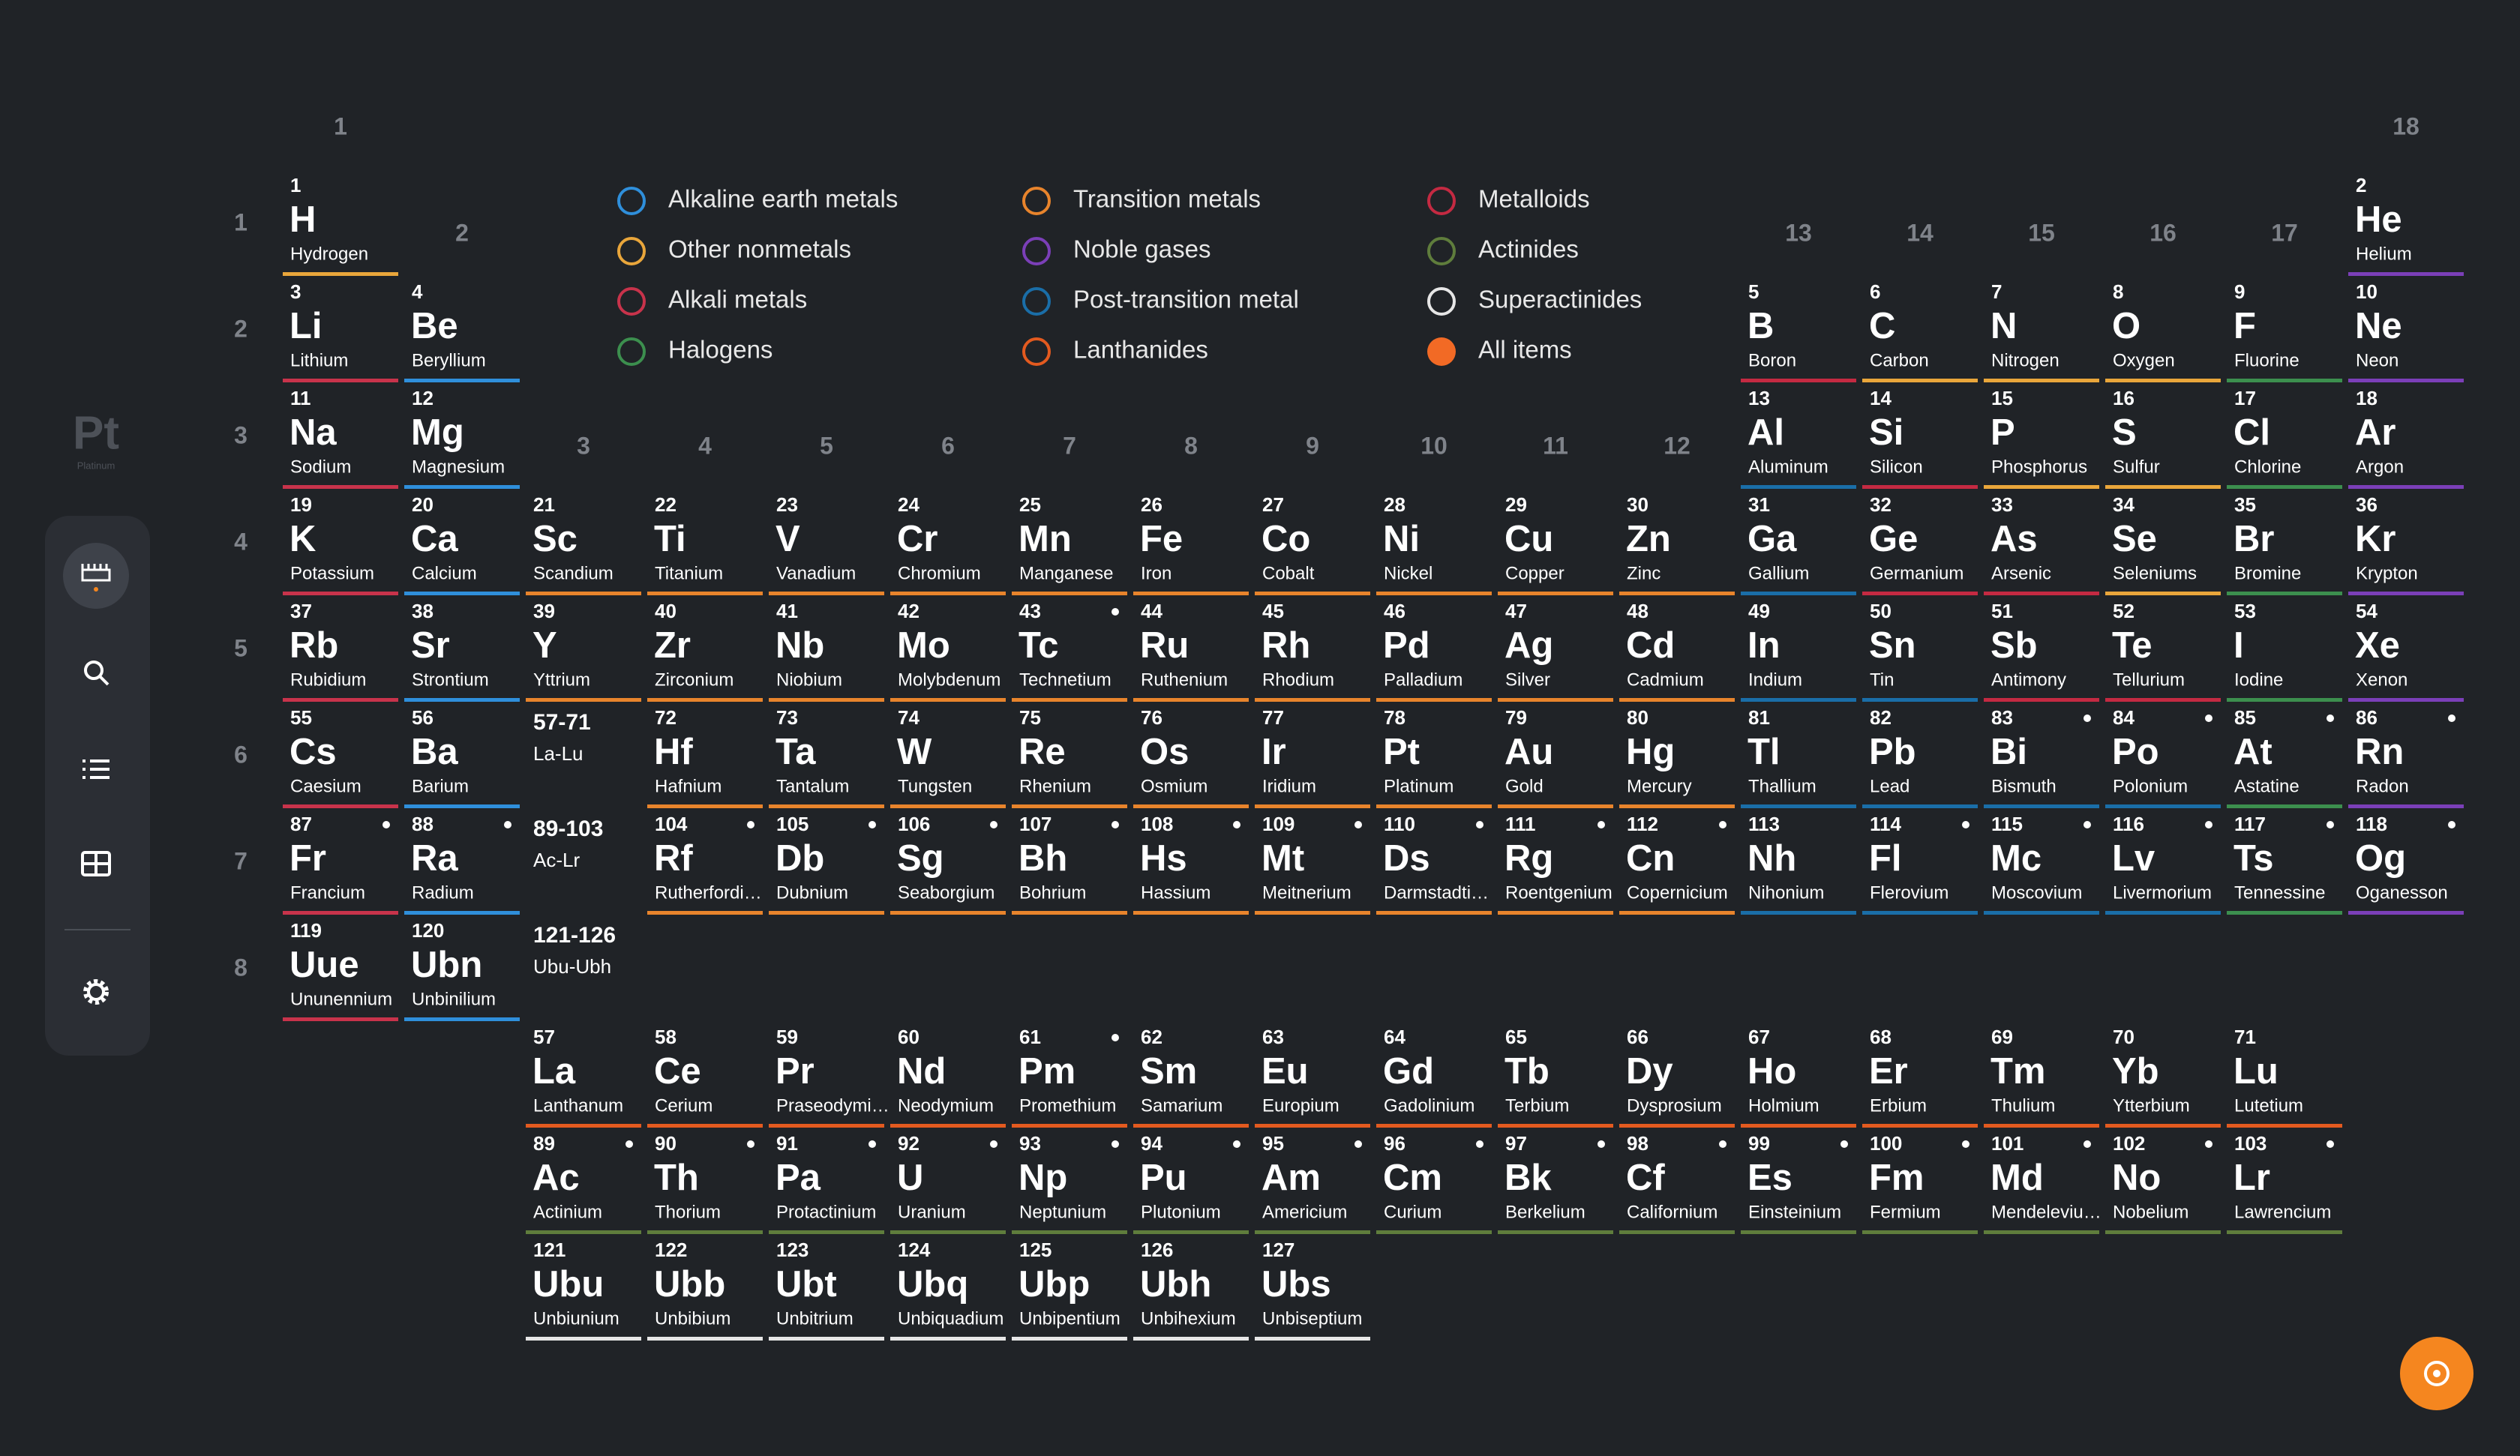  I want to click on element-cell: 126 Ubh Unbihexium, so click(1191, 1290).